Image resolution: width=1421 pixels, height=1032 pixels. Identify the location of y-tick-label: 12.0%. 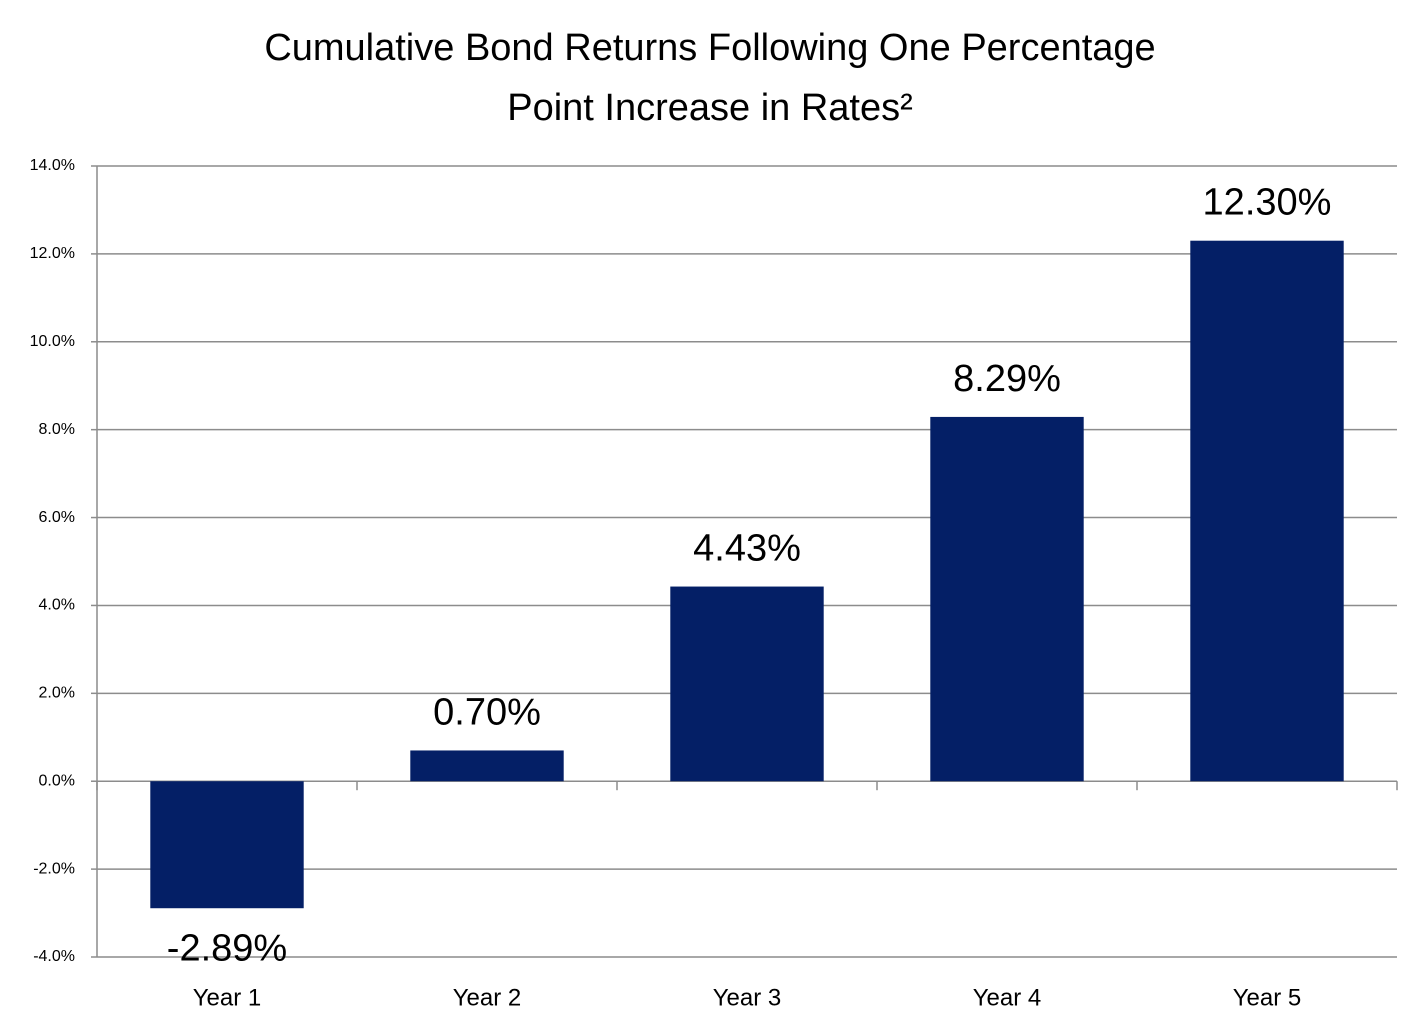
(52, 253).